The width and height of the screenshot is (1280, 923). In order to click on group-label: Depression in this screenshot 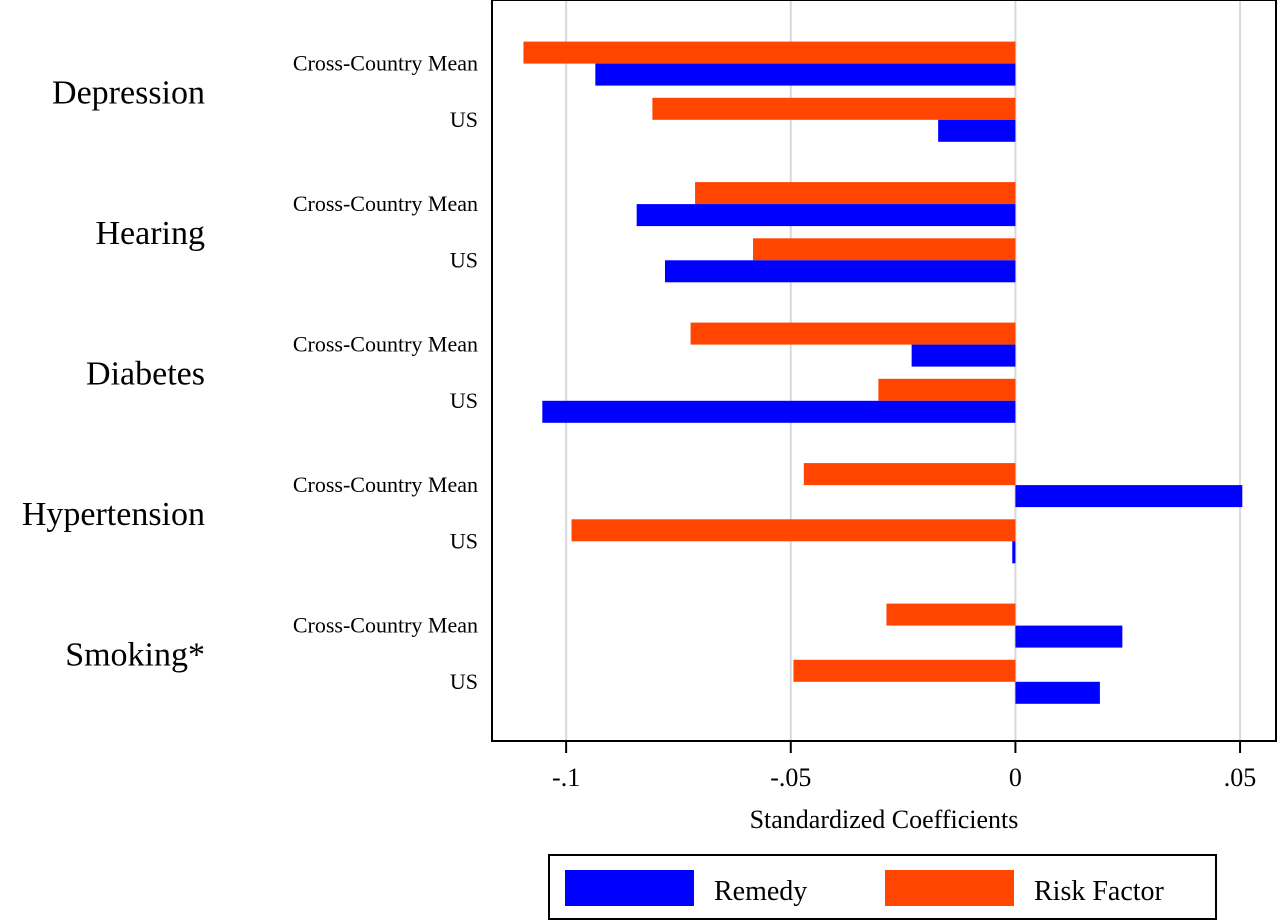, I will do `click(128, 93)`.